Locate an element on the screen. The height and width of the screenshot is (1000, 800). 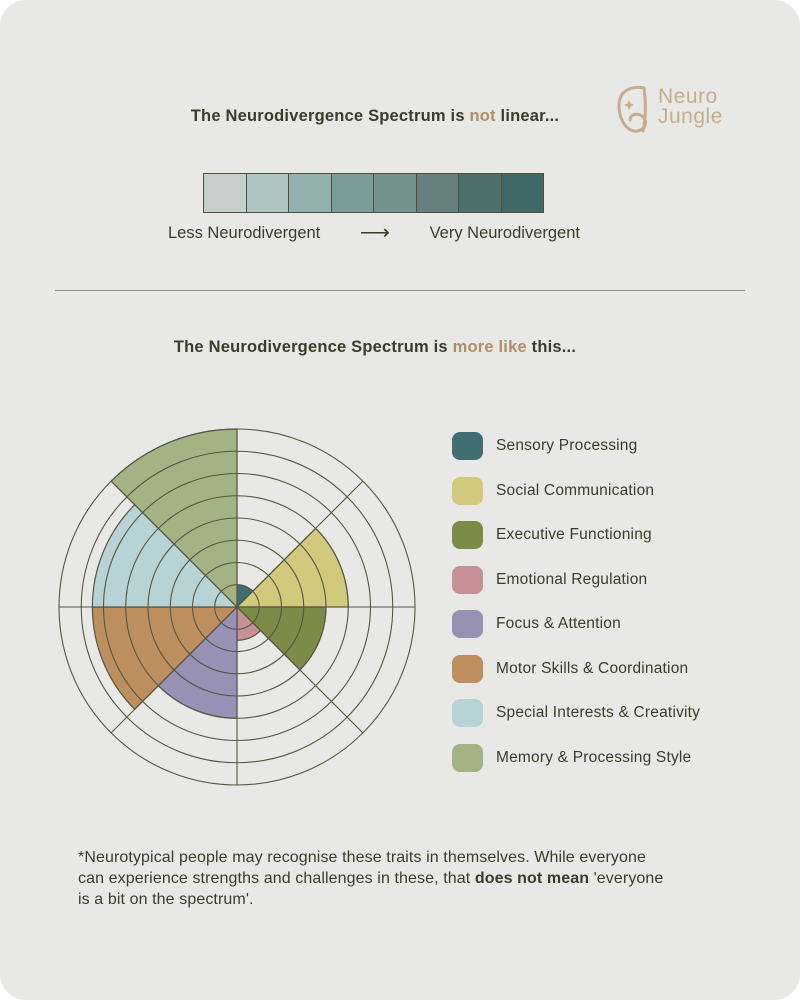
right-arrow-icon: ⟶ is located at coordinates (374, 232).